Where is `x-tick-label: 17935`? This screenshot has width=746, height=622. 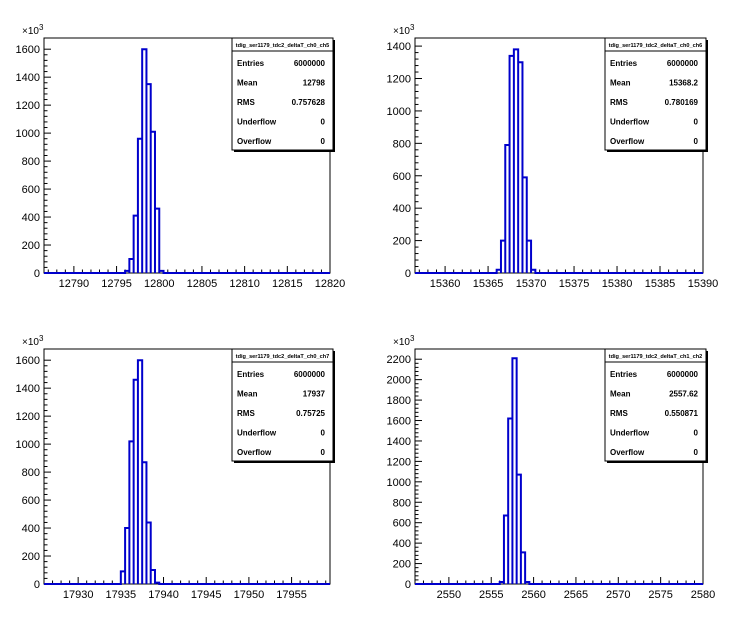
x-tick-label: 17935 is located at coordinates (121, 595).